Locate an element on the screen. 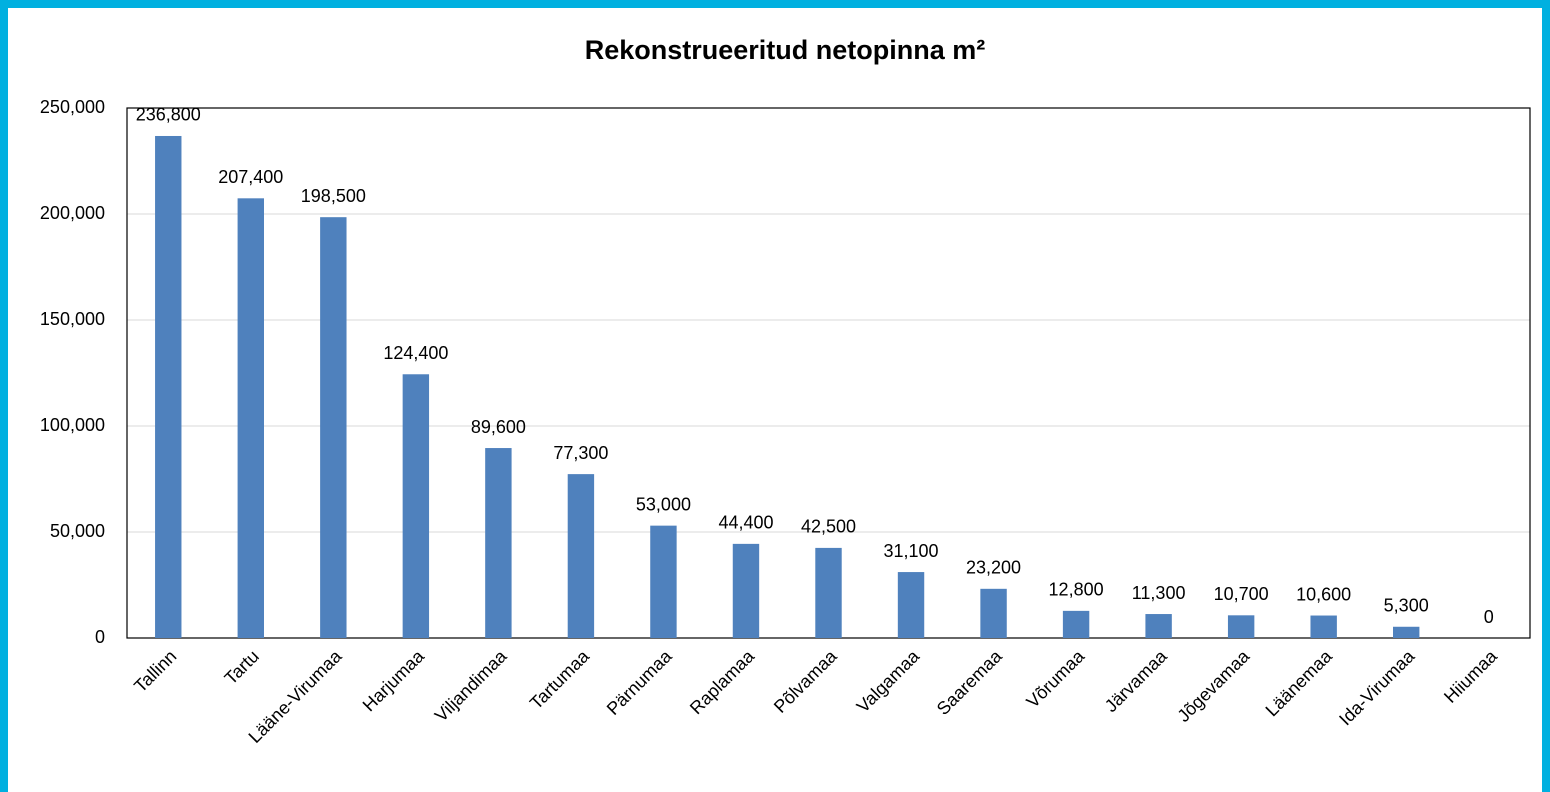  chart-title: Rekonstrueeritud netopinna m² is located at coordinates (785, 50).